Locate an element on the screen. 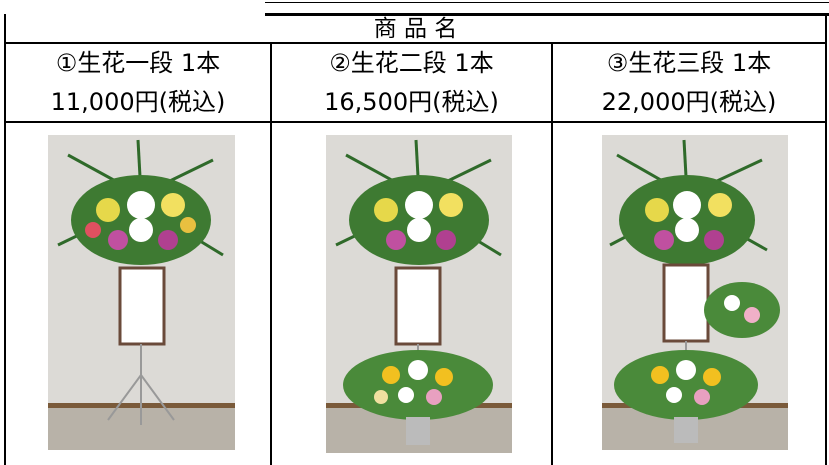 Image resolution: width=829 pixels, height=465 pixels. product-price: 16,500円(税込) is located at coordinates (411, 102).